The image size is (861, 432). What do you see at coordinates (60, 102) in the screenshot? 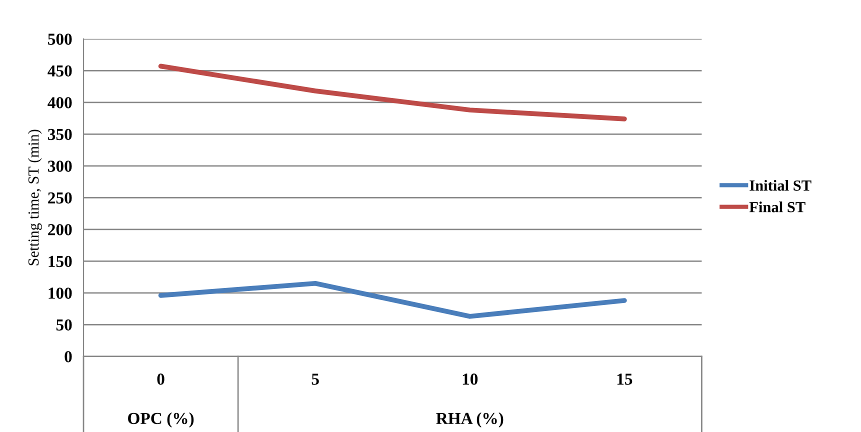
I see `y-tick-label: 400` at bounding box center [60, 102].